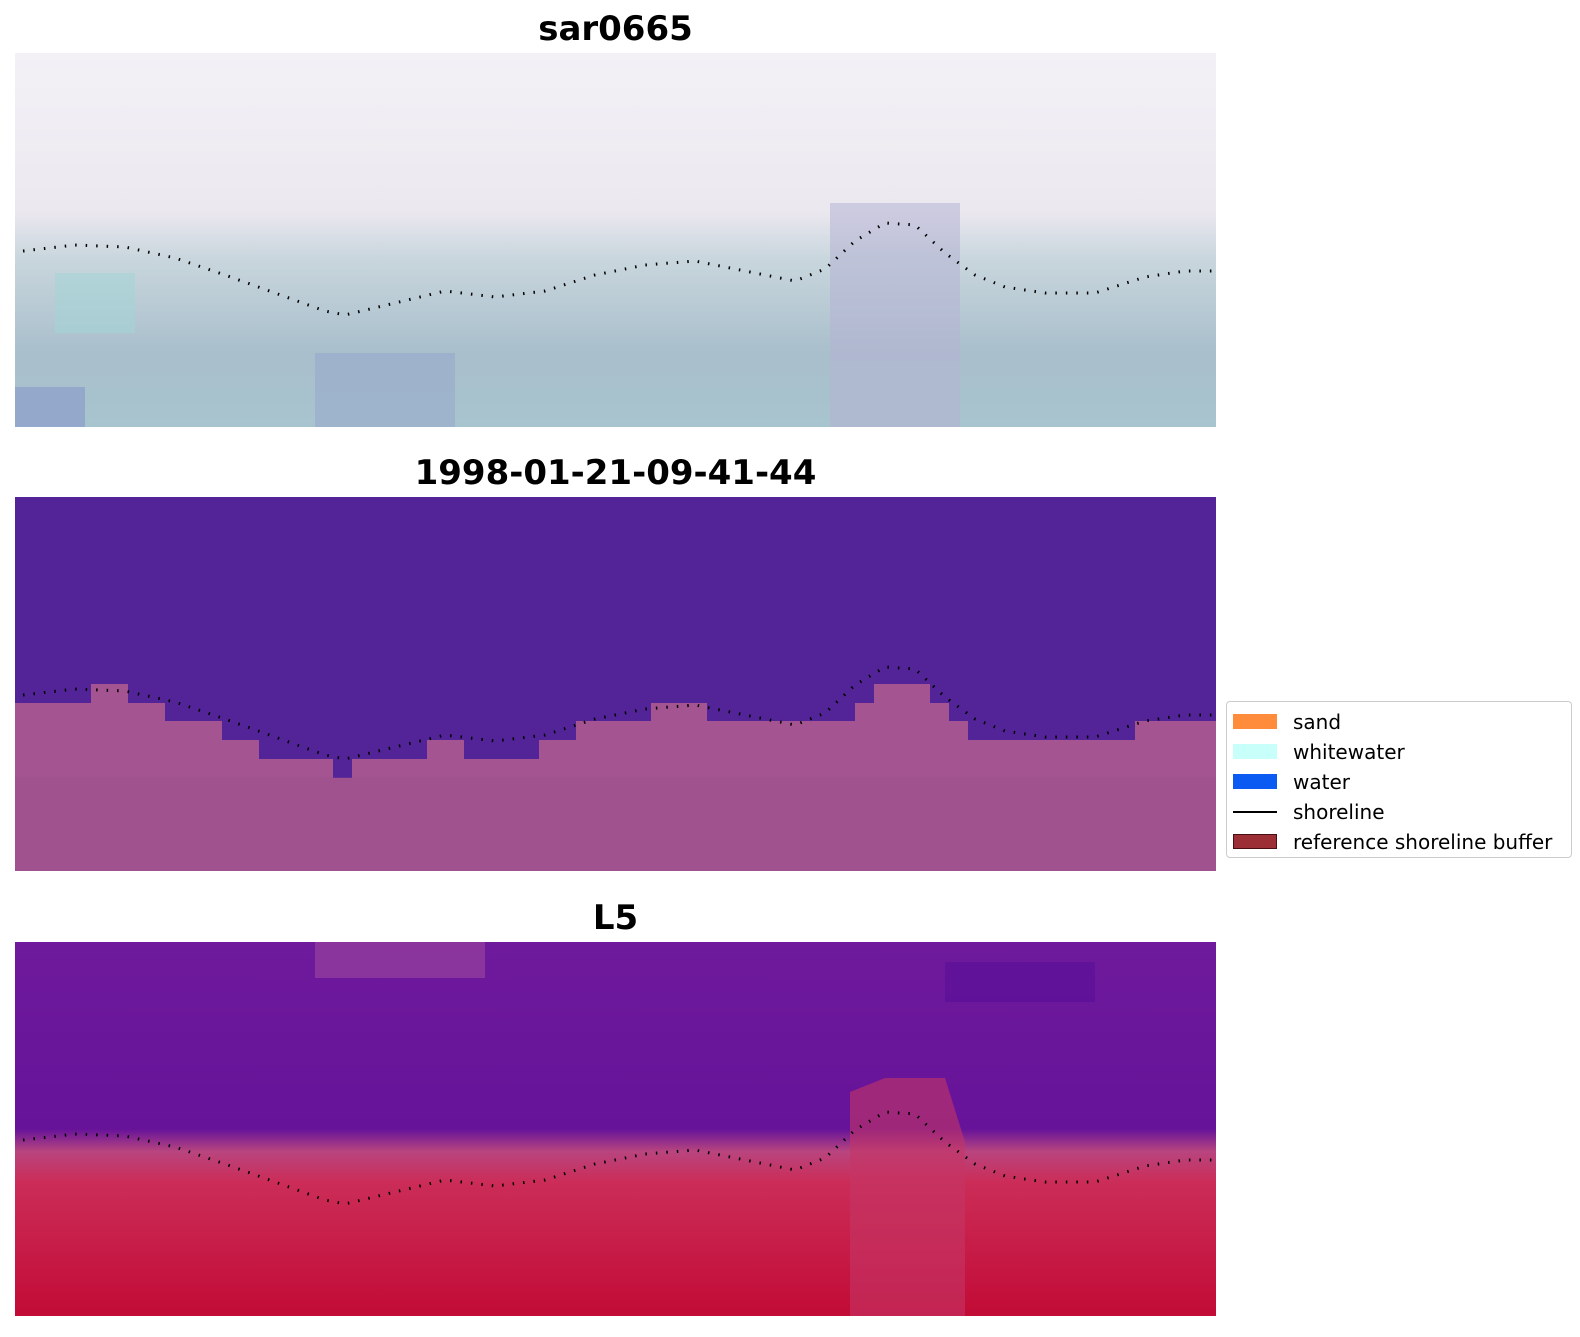 This screenshot has width=1580, height=1337. Describe the element at coordinates (1255, 812) in the screenshot. I see `shoreline-line-swatch` at that location.